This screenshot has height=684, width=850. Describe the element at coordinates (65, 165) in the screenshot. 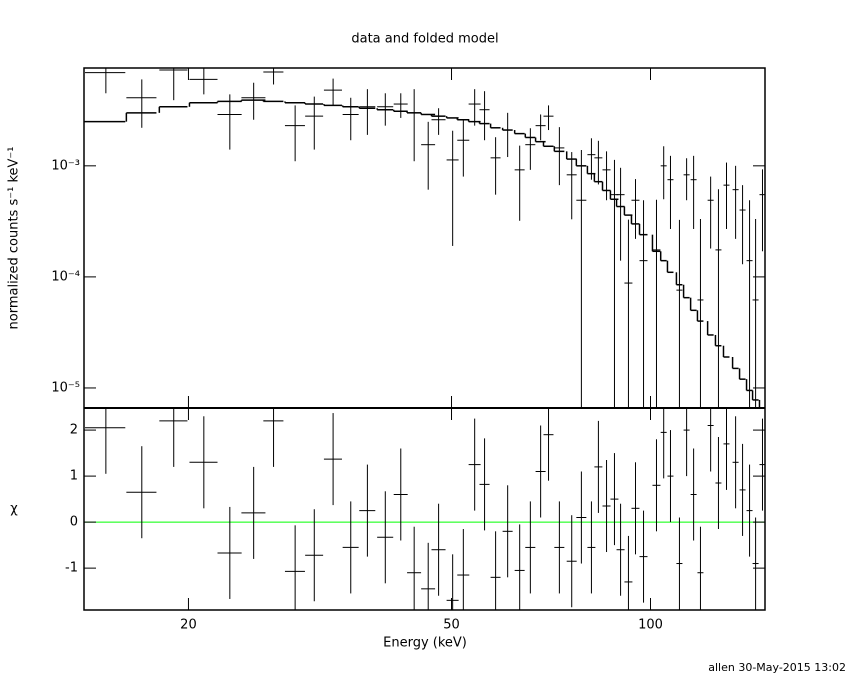

I see `y-tick-label: 10⁻³` at that location.